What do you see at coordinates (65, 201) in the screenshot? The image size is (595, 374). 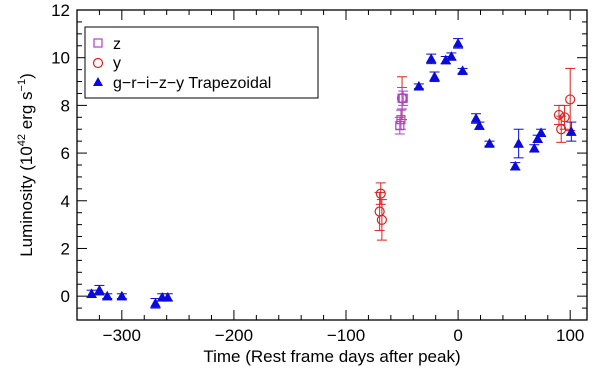 I see `y-tick-label: 4` at bounding box center [65, 201].